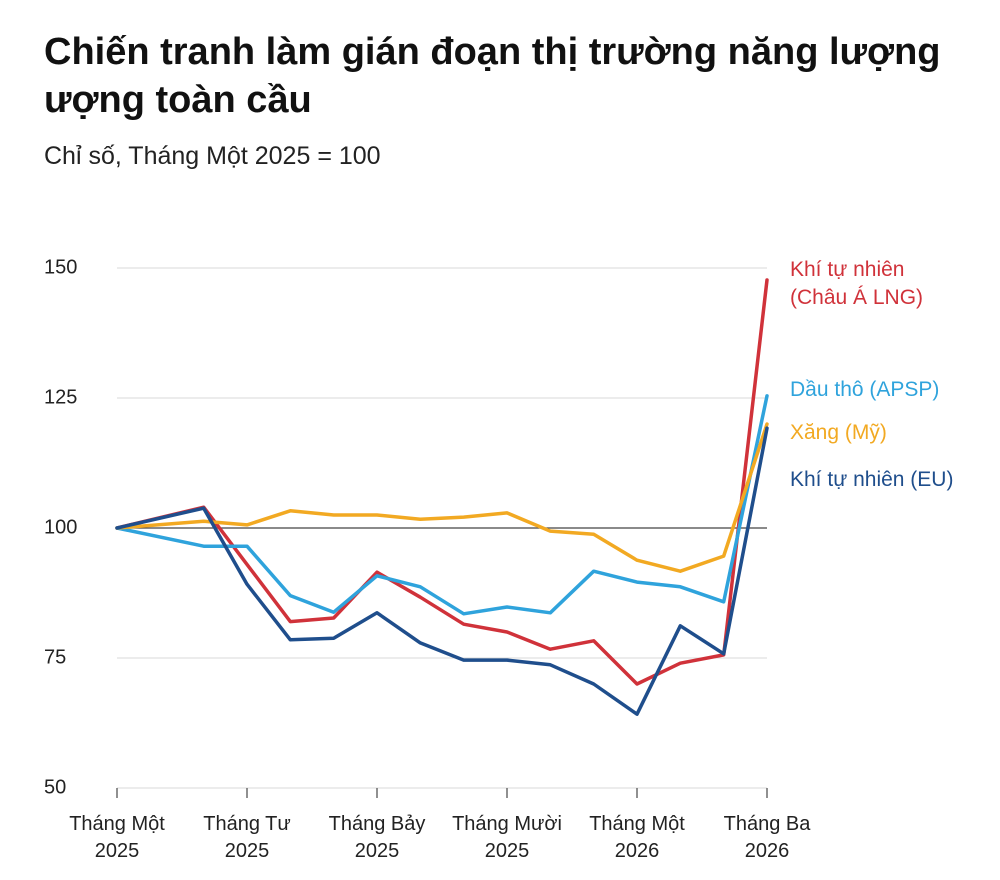 This screenshot has width=1000, height=880. What do you see at coordinates (637, 837) in the screenshot?
I see `x-tick-label: Tháng Một 2026` at bounding box center [637, 837].